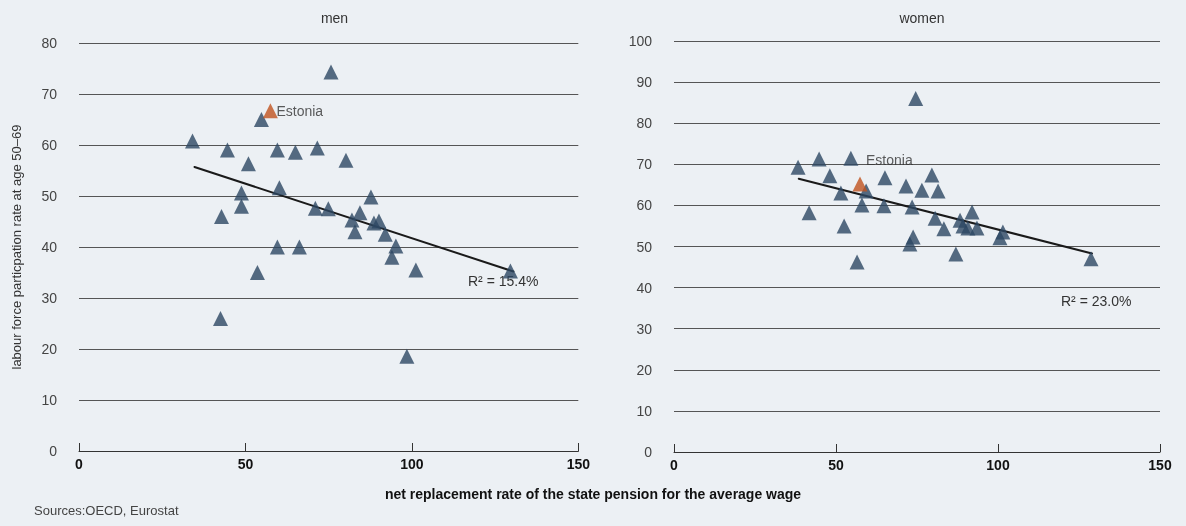 This screenshot has width=1186, height=526. I want to click on y-tick-label: 90, so click(644, 82).